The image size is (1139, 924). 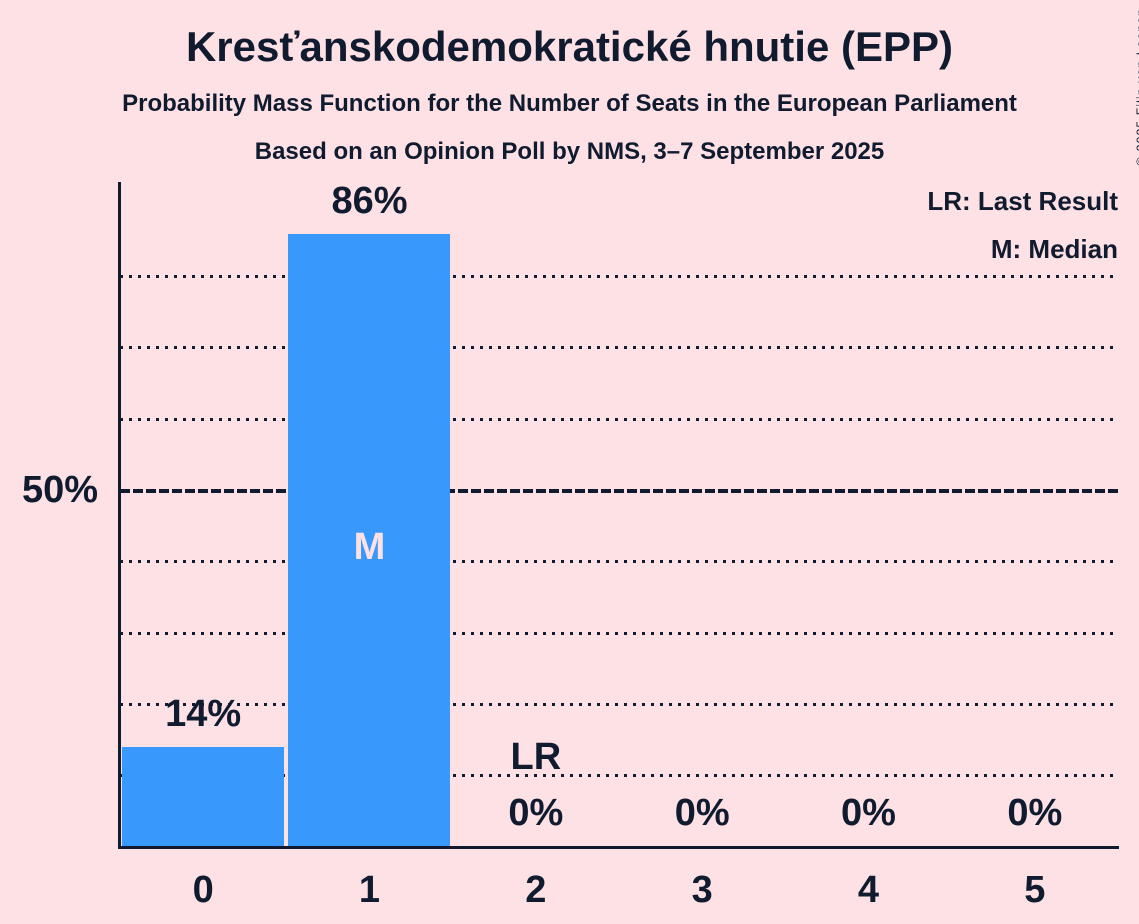 I want to click on last-result-marker: LR, so click(x=536, y=757).